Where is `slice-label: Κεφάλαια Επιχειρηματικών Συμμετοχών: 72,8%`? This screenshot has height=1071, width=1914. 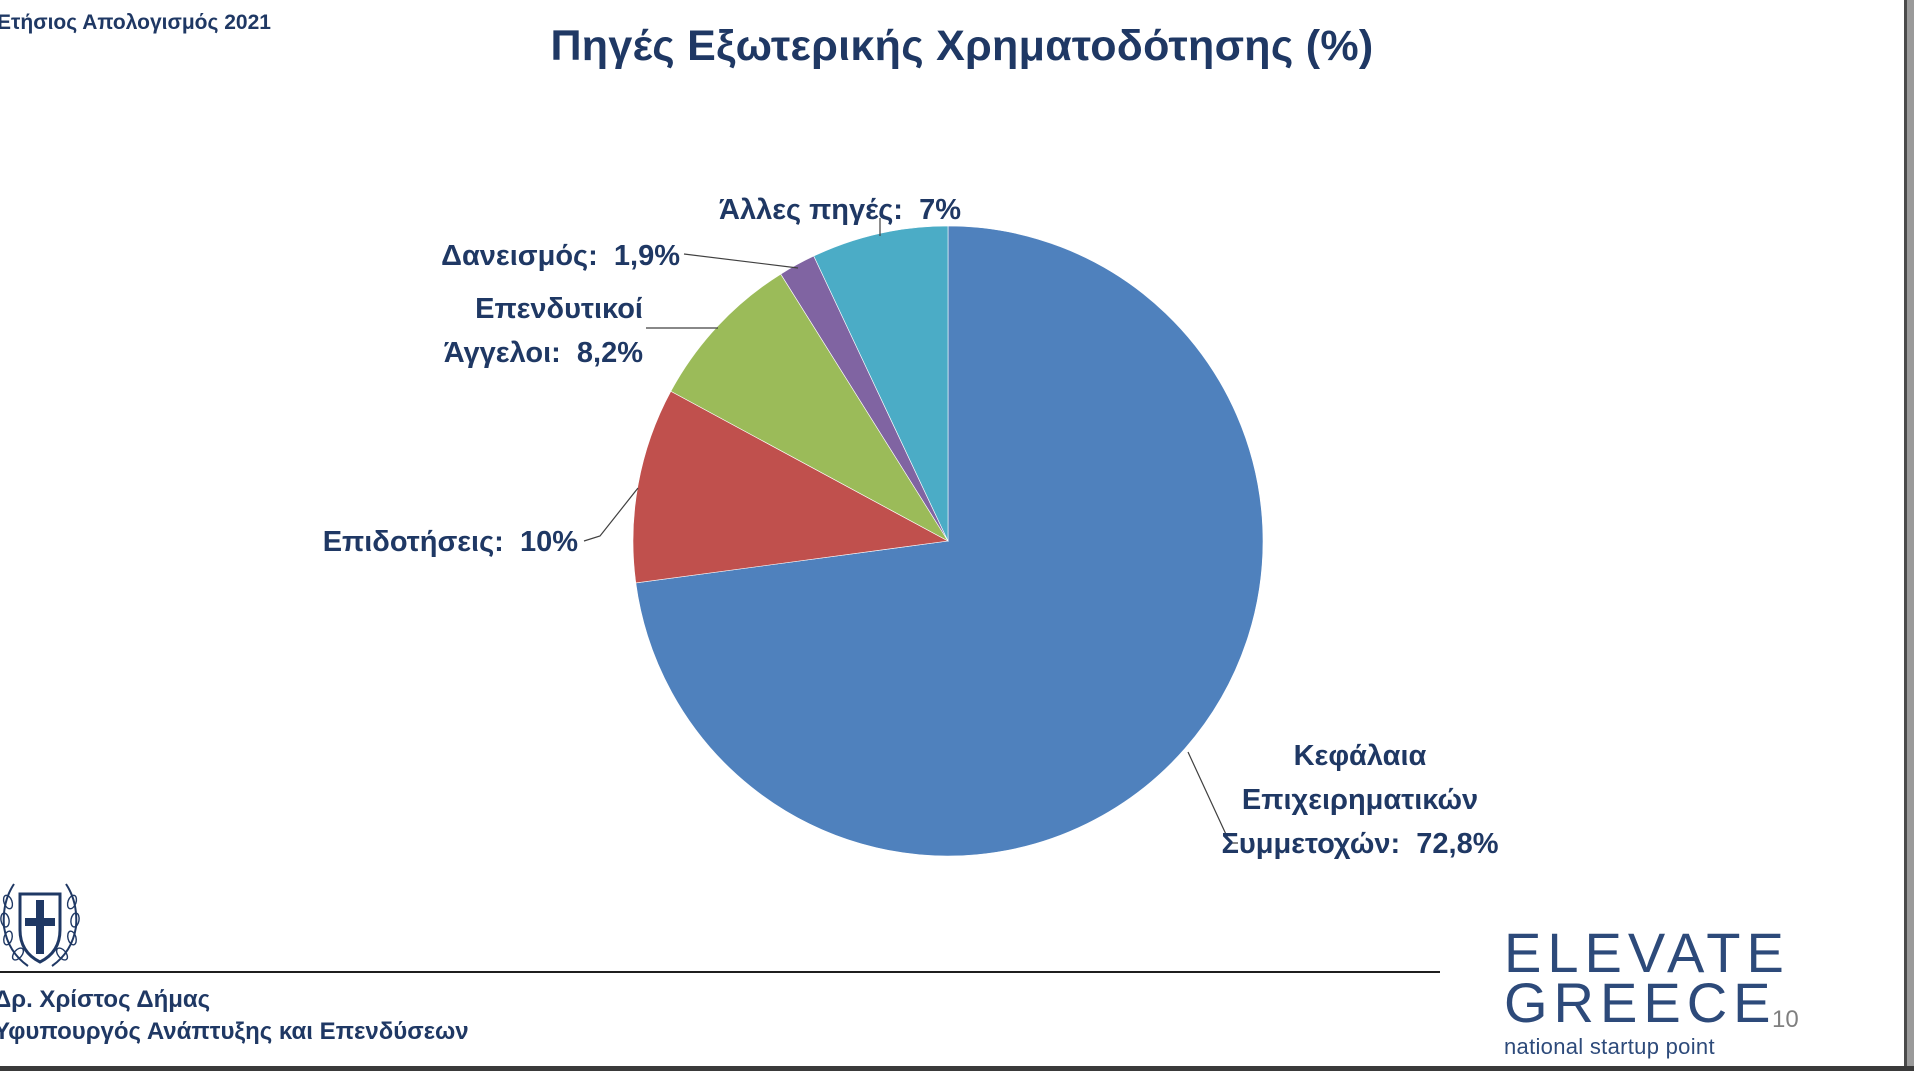
slice-label: Κεφάλαια Επιχειρηματικών Συμμετοχών: 72,8% is located at coordinates (1359, 800).